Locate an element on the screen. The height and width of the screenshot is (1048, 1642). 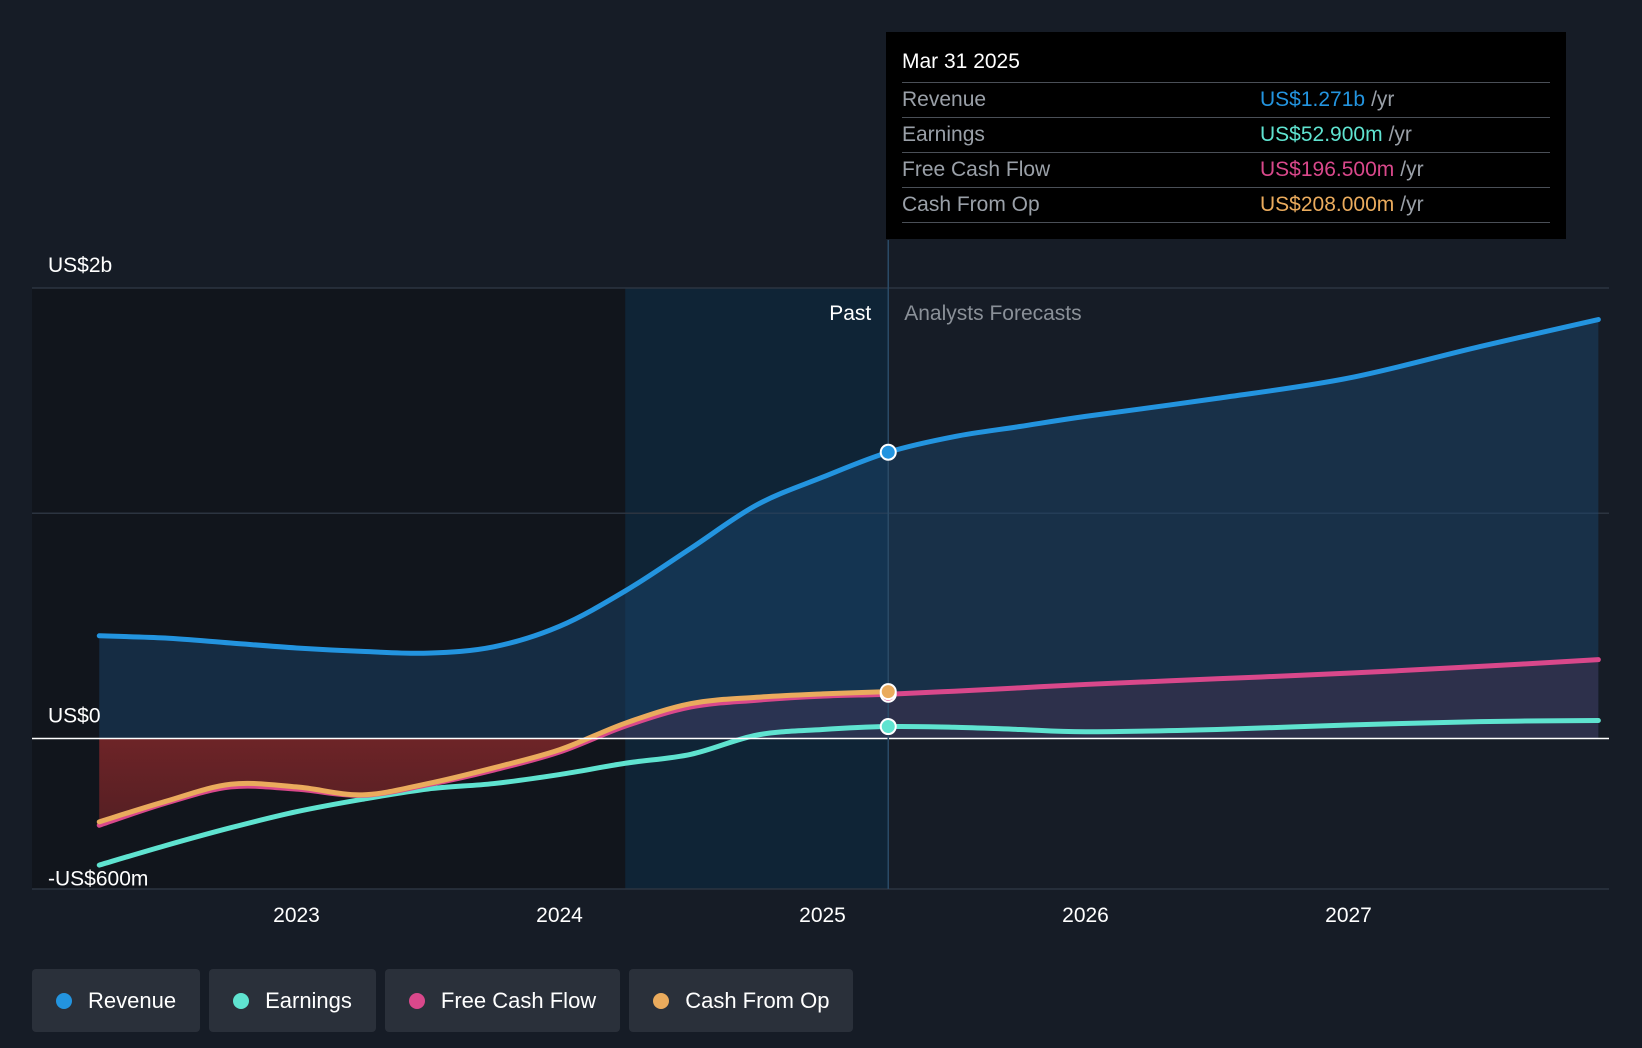
legend-label: Earnings is located at coordinates (308, 1000).